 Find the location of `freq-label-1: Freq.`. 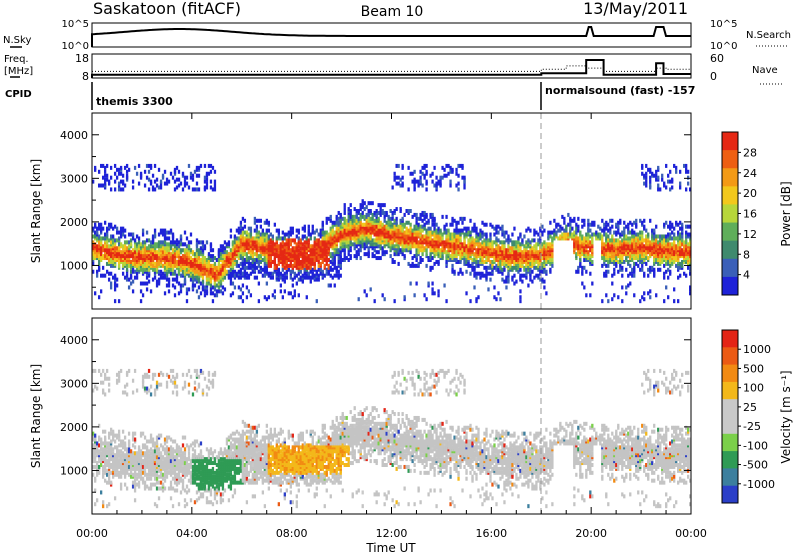

freq-label-1: Freq. is located at coordinates (16, 59).